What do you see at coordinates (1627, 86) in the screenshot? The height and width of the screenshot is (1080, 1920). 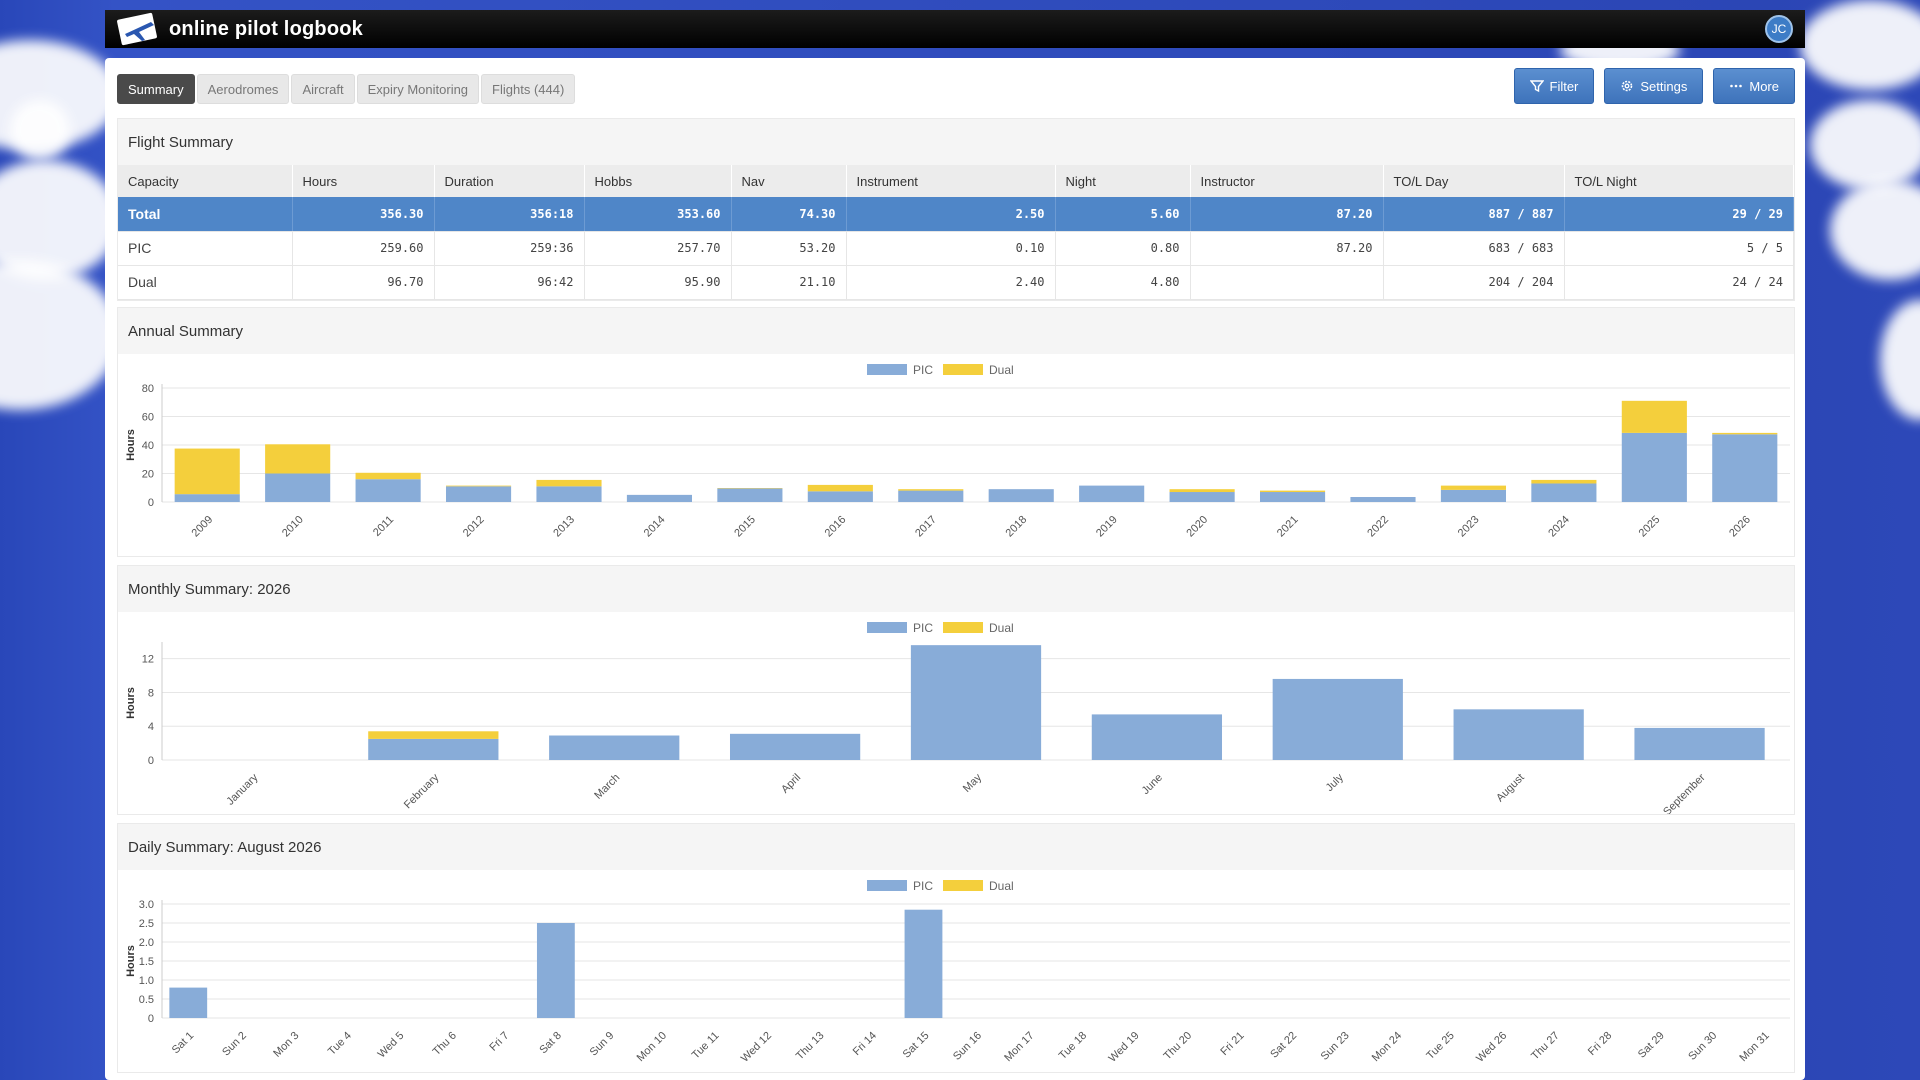 I see `gear-icon` at bounding box center [1627, 86].